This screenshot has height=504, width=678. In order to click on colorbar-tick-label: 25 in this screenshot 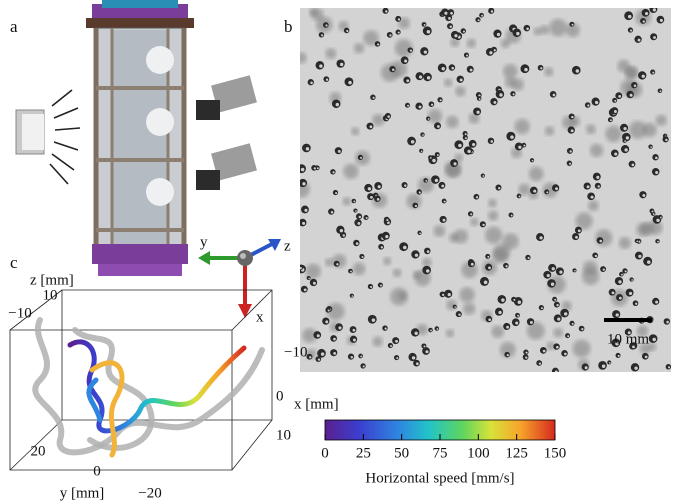, I will do `click(363, 453)`.